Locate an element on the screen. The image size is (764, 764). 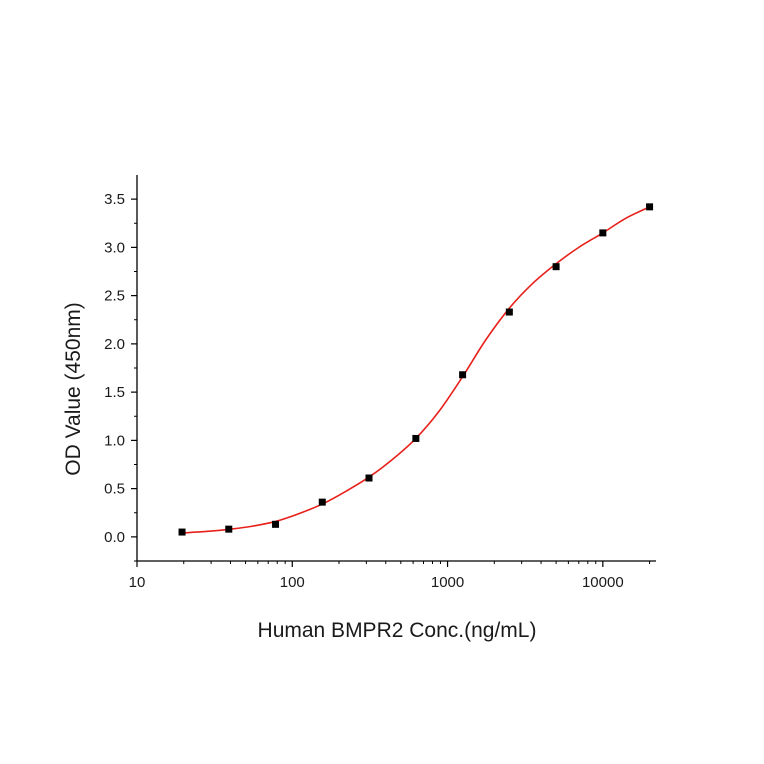
x-axis-title: Human BMPR2 Conc.(ng/mL) is located at coordinates (397, 630).